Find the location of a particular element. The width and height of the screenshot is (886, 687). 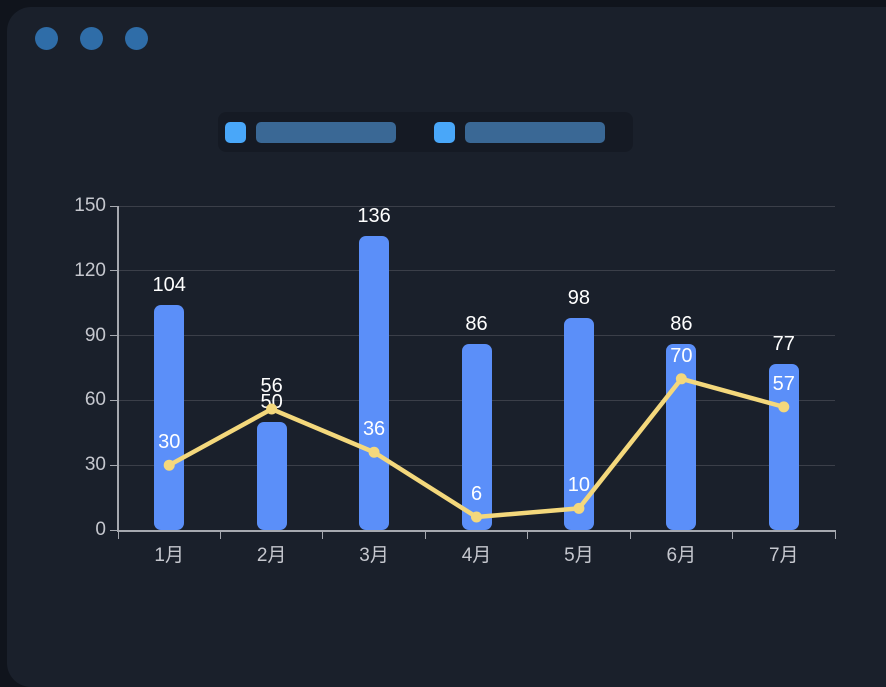

bar-value-label: 98 is located at coordinates (579, 298).